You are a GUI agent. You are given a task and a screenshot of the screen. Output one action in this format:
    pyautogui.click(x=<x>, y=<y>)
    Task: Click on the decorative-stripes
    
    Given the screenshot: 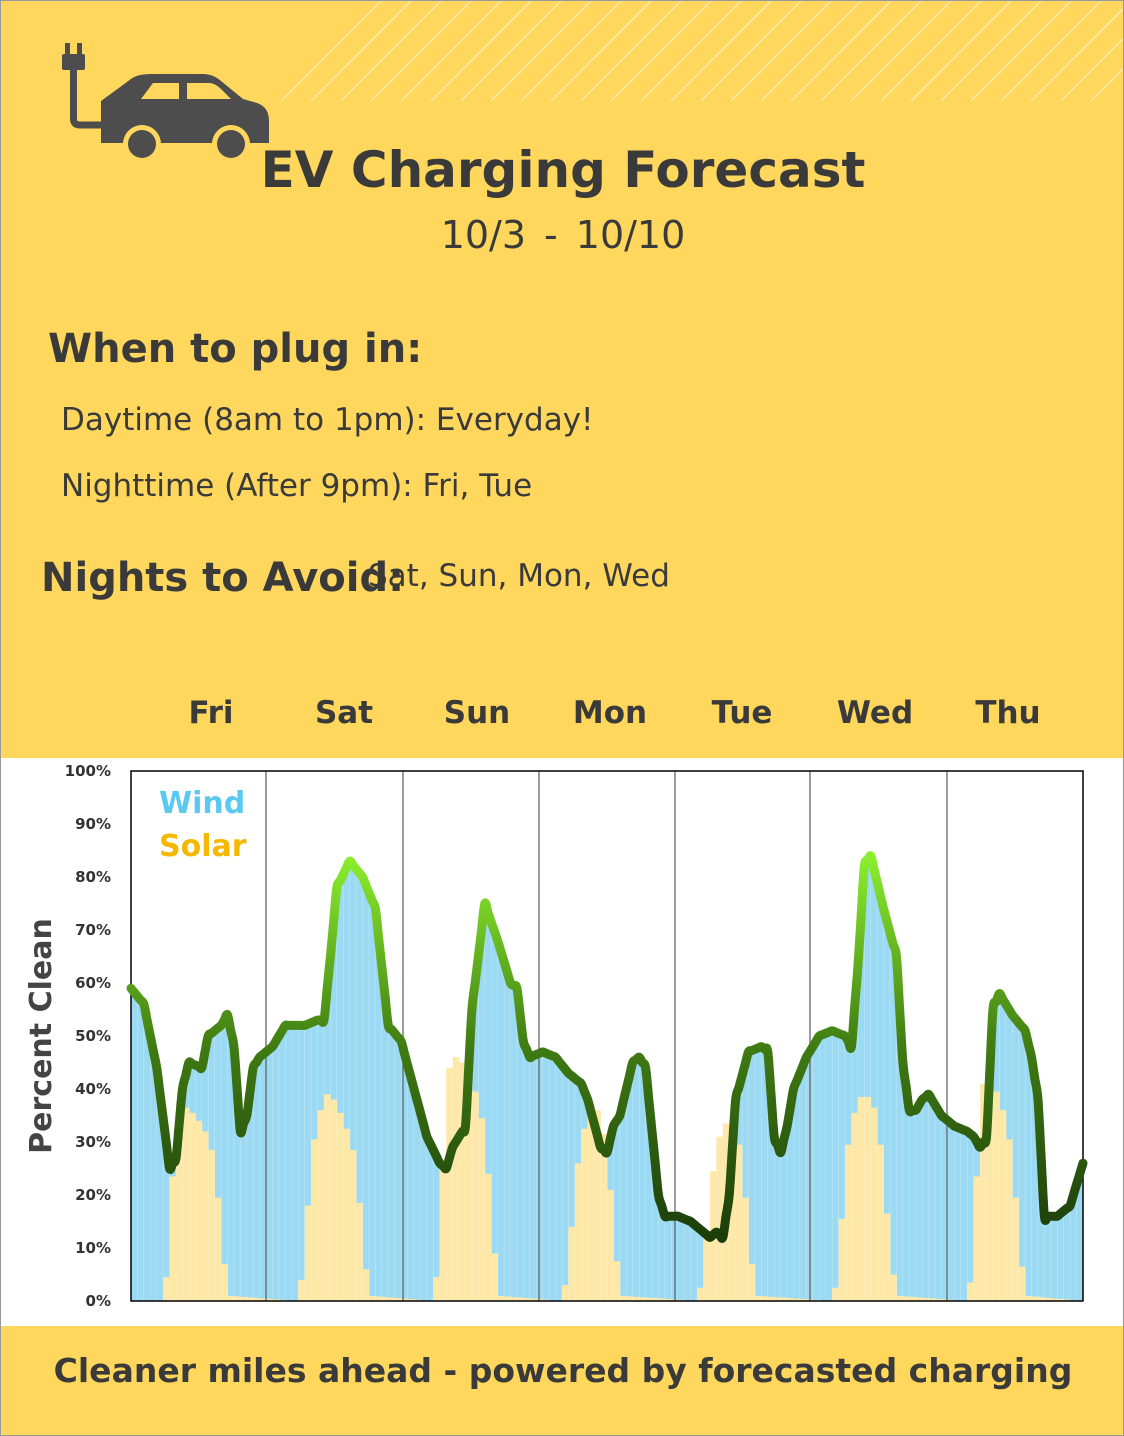 What is the action you would take?
    pyautogui.click(x=701, y=51)
    